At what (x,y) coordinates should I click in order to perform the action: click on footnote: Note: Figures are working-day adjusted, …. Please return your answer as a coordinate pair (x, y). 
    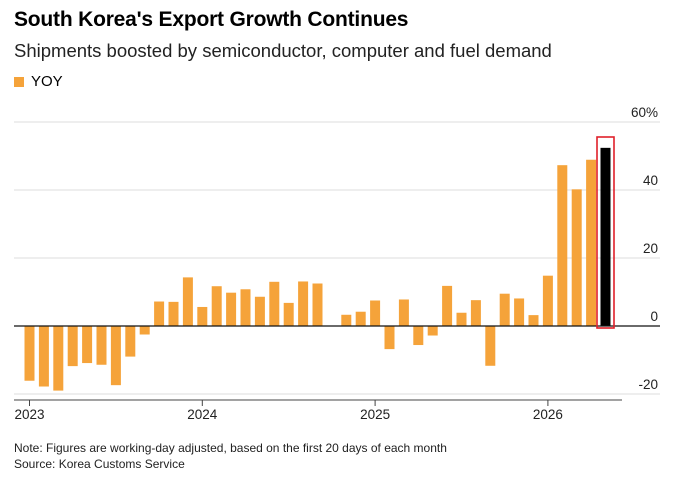
    Looking at the image, I should click on (230, 448).